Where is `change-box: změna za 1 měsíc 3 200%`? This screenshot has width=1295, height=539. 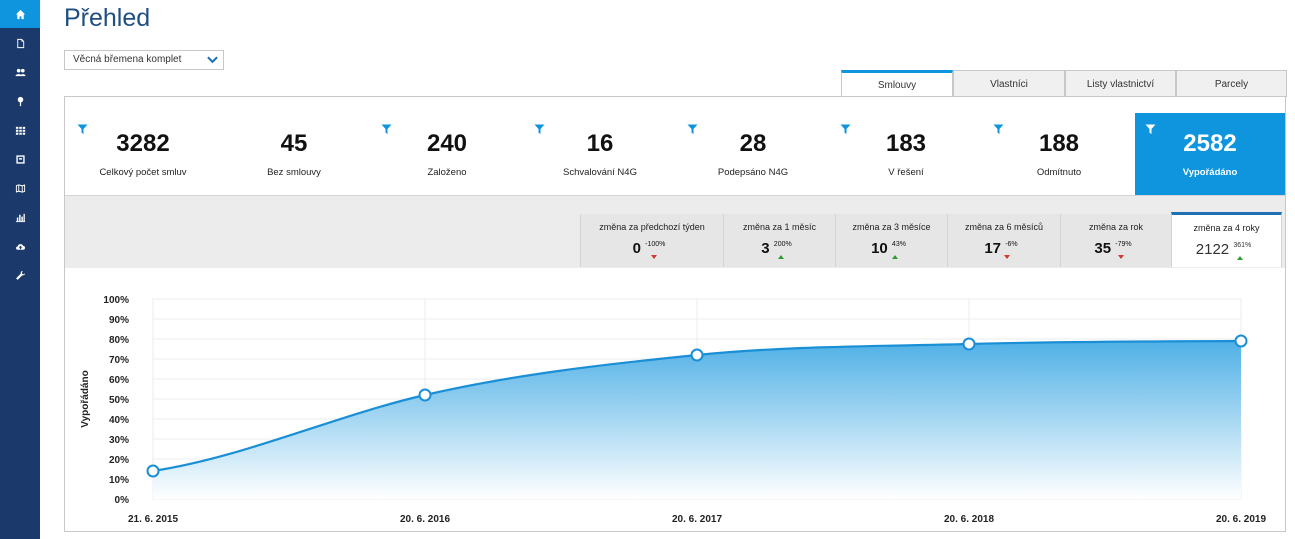 change-box: změna za 1 měsíc 3 200% is located at coordinates (779, 240).